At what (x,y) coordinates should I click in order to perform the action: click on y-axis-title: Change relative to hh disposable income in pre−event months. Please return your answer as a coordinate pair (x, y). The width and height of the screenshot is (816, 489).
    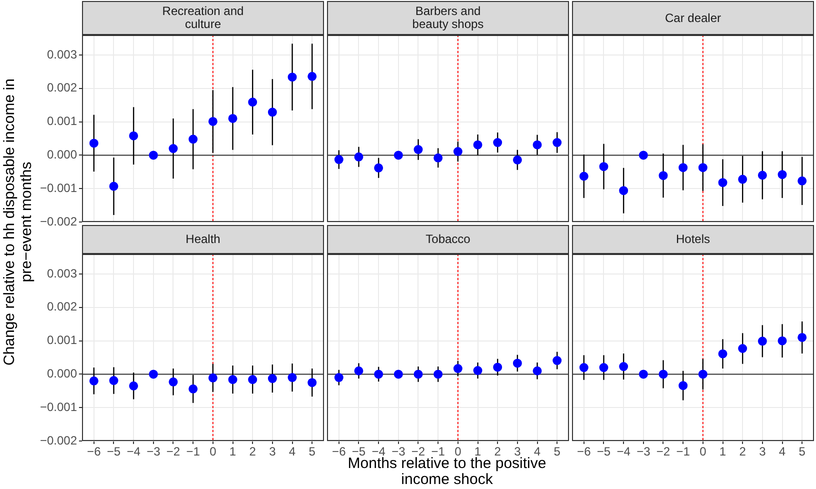
    Looking at the image, I should click on (18, 223).